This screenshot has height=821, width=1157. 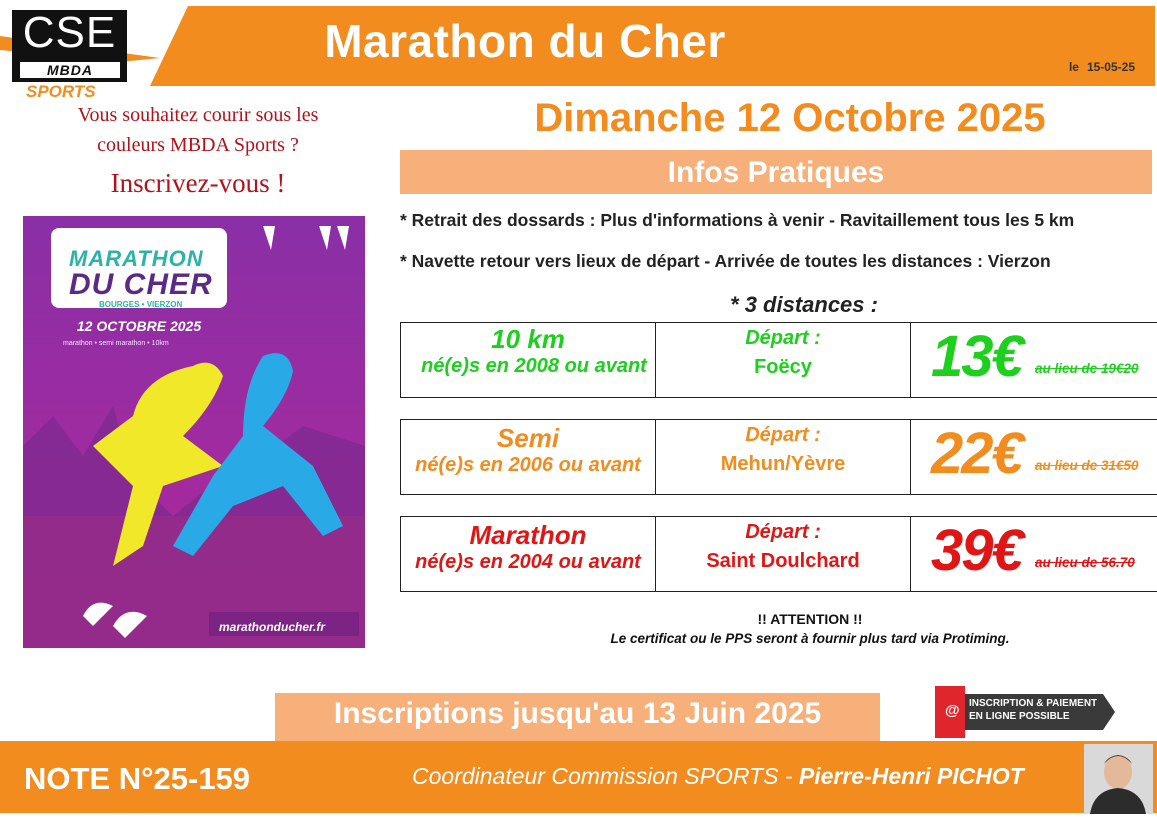 I want to click on poster-brand-line-2: DU CHER, so click(x=141, y=284).